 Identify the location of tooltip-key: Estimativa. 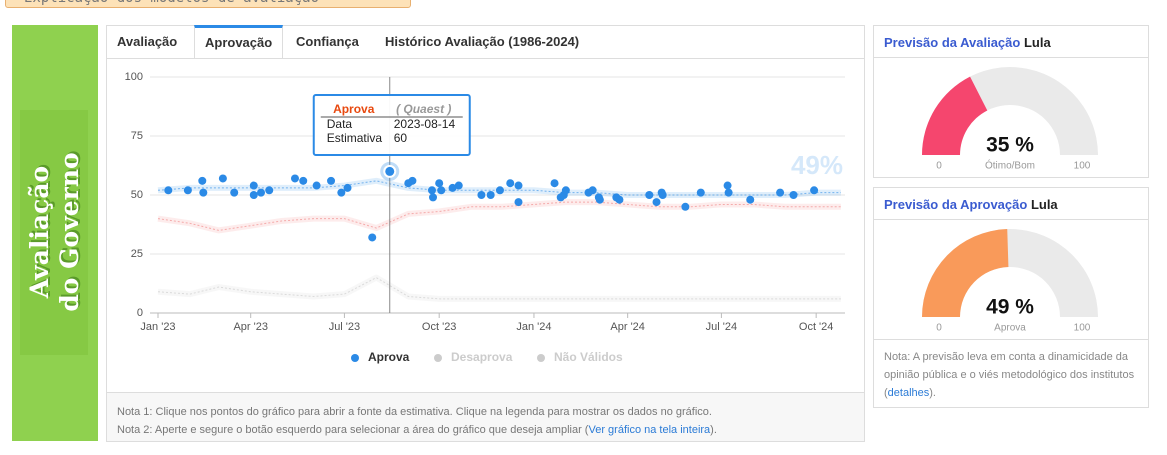
(355, 138).